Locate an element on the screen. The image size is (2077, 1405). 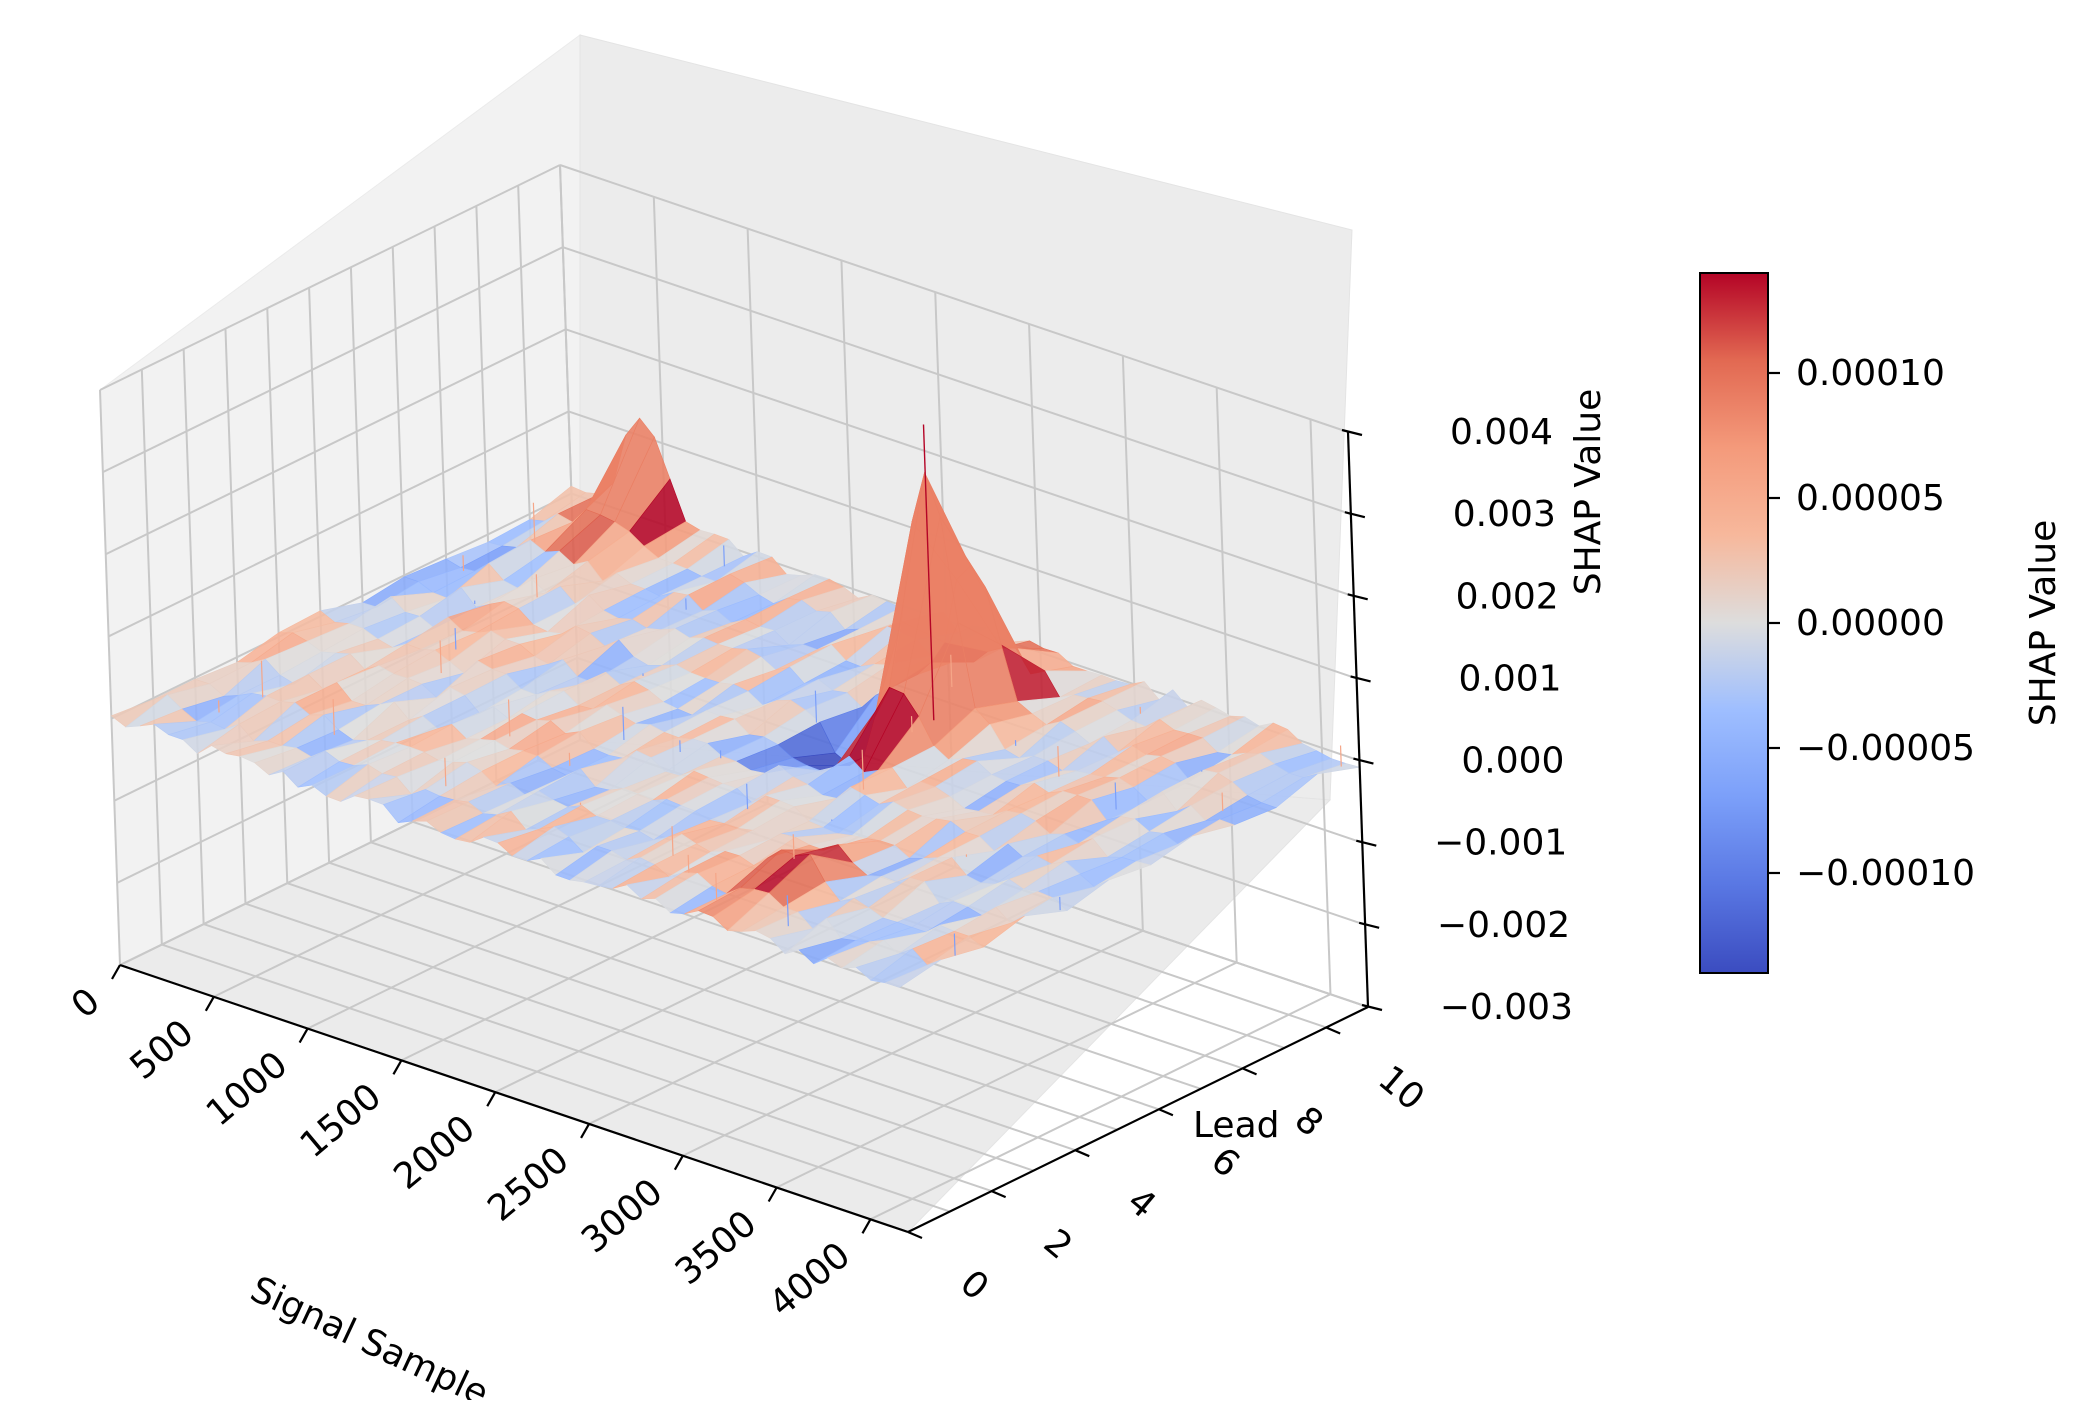
z-tick-label: 0.003 is located at coordinates (1504, 514).